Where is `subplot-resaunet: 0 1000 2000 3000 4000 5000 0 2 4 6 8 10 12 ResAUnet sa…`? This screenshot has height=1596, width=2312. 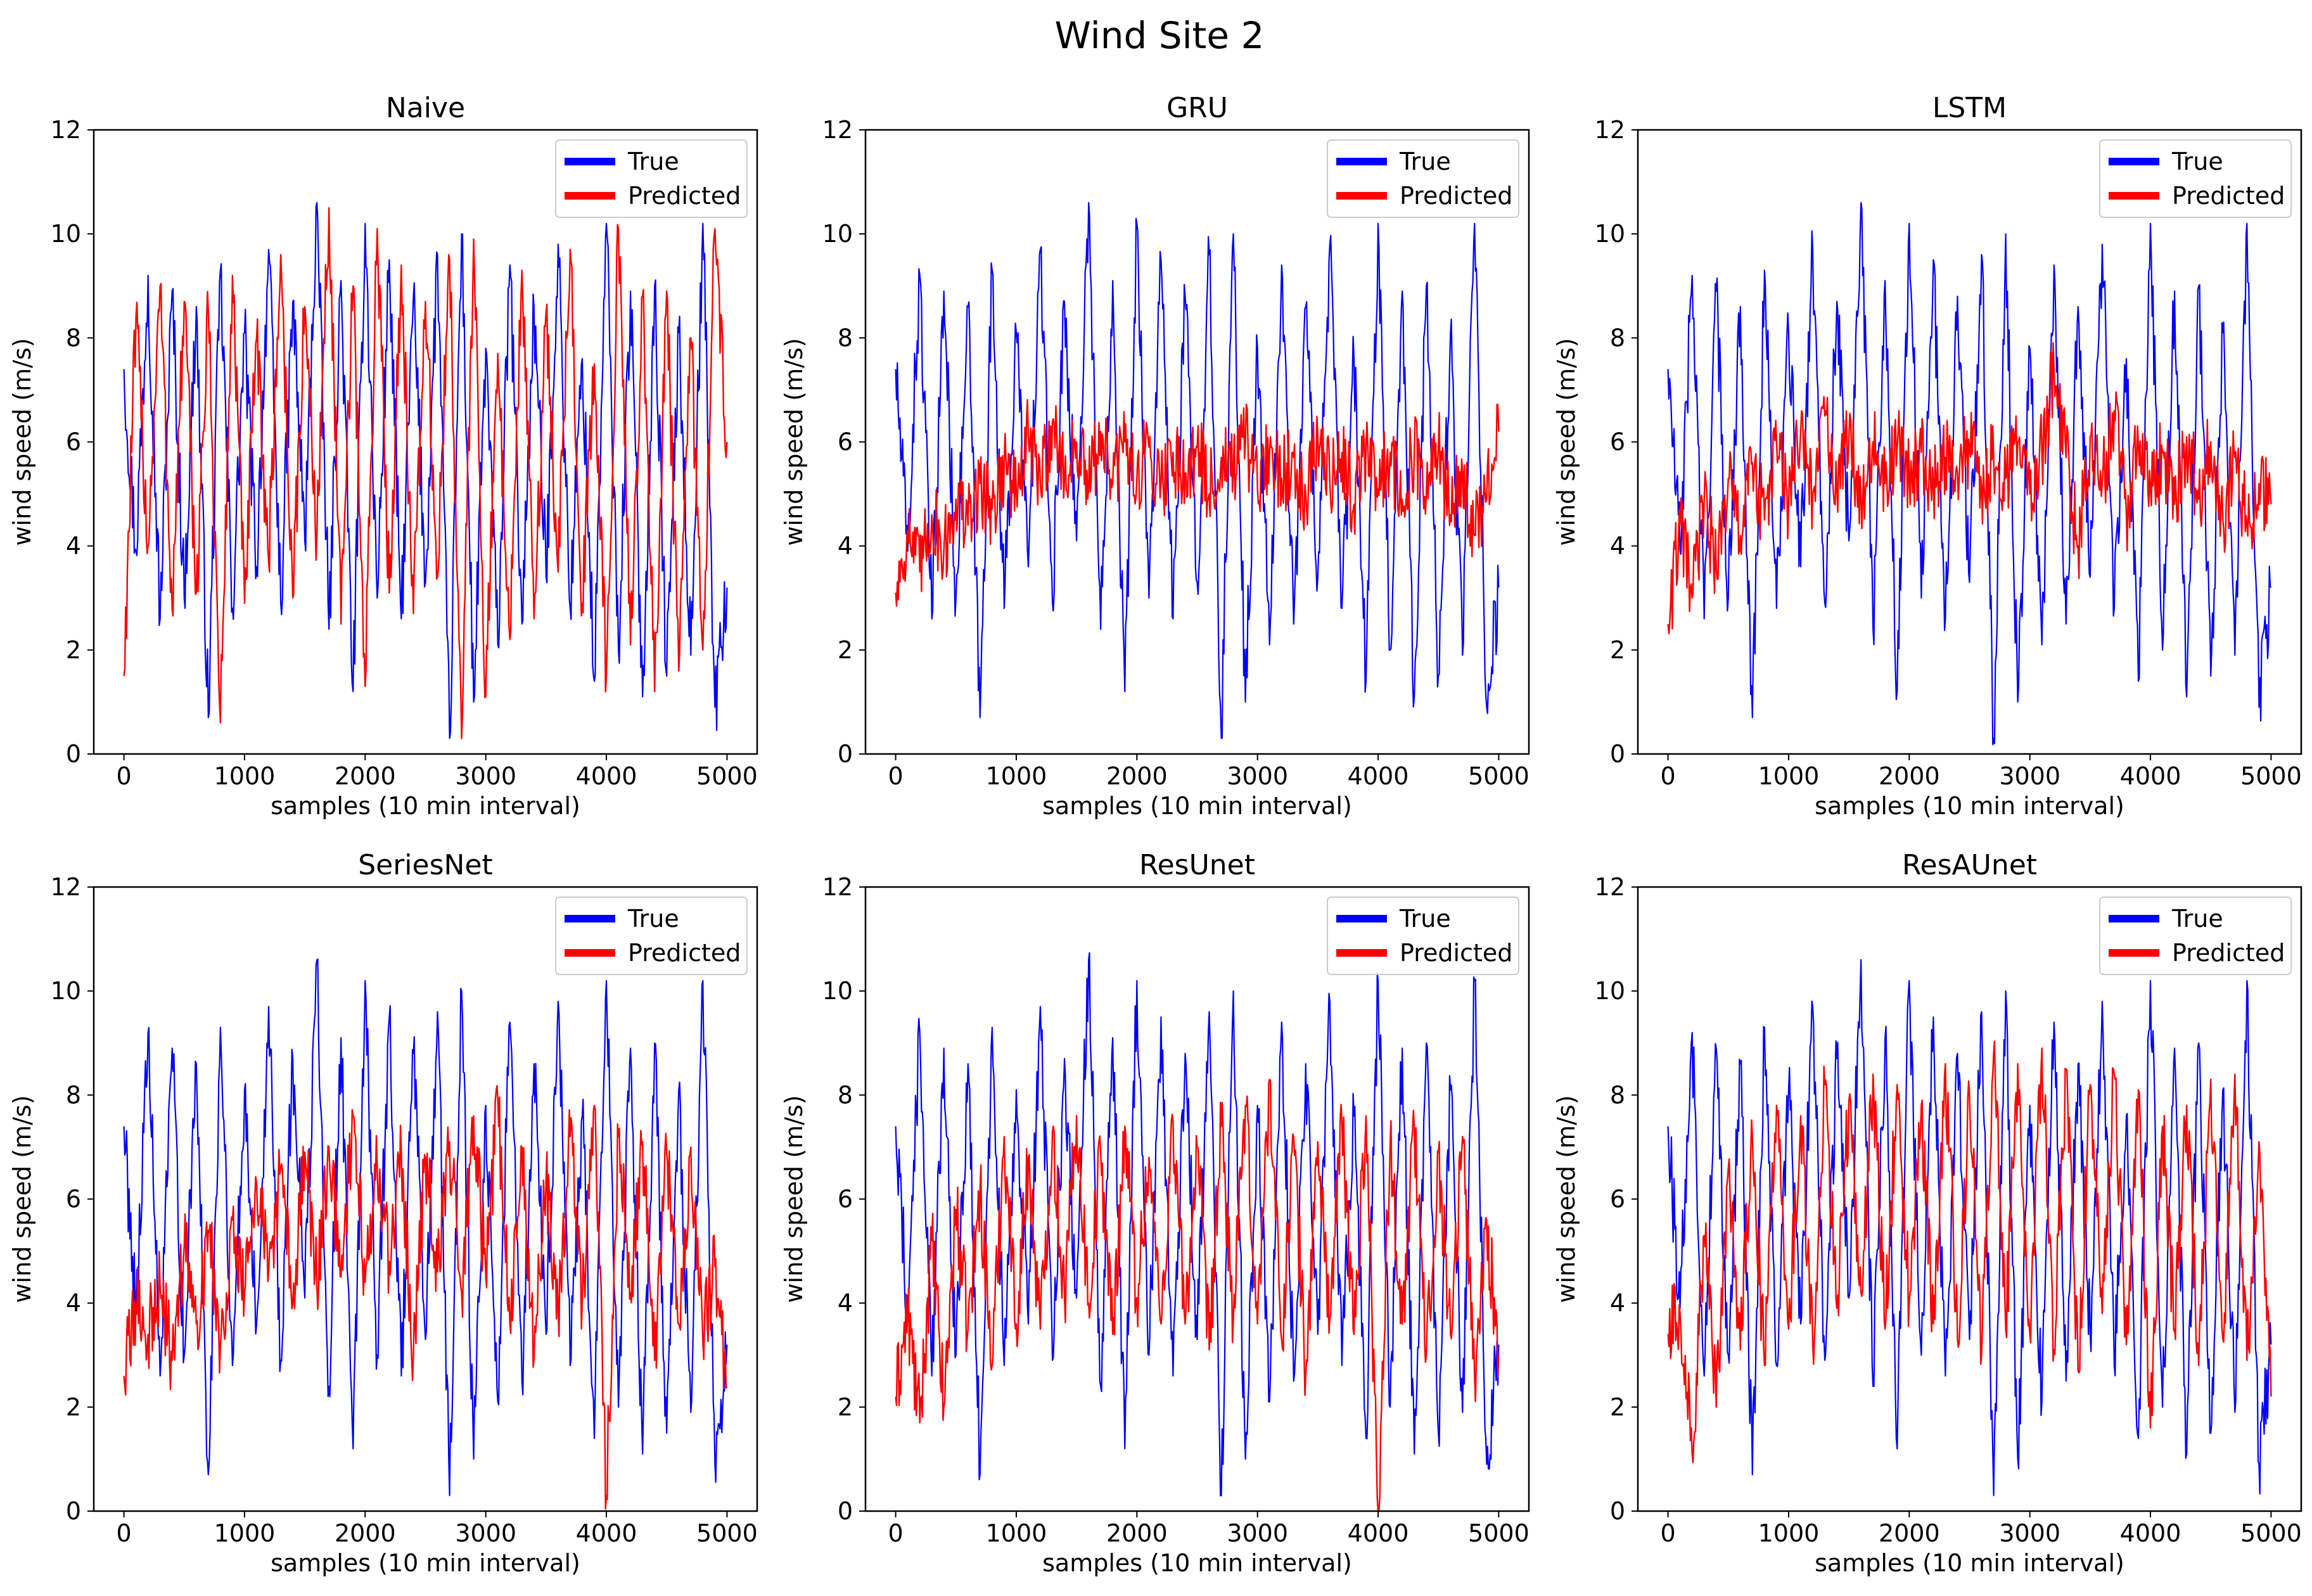 subplot-resaunet: 0 1000 2000 3000 4000 5000 0 2 4 6 8 10 12 ResAUnet sa… is located at coordinates (1927, 1213).